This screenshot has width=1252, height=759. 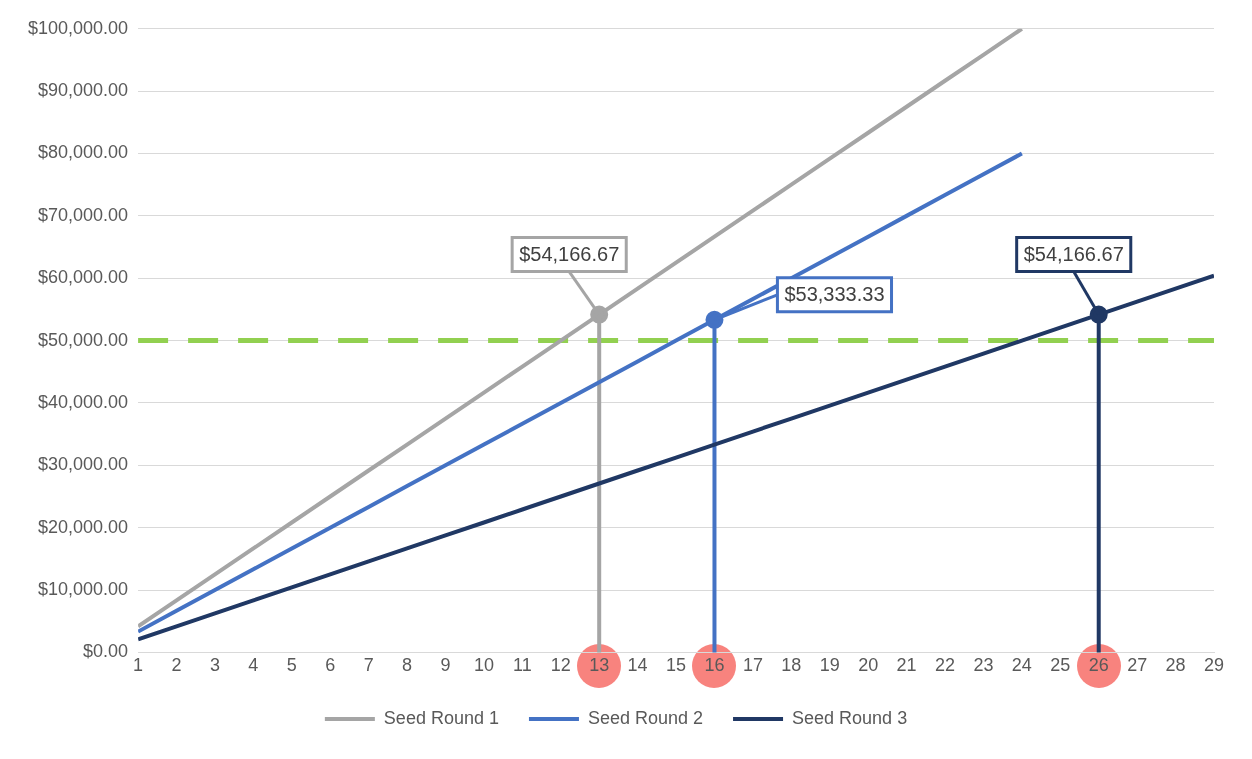 I want to click on x-tick-label: 2, so click(x=176, y=665).